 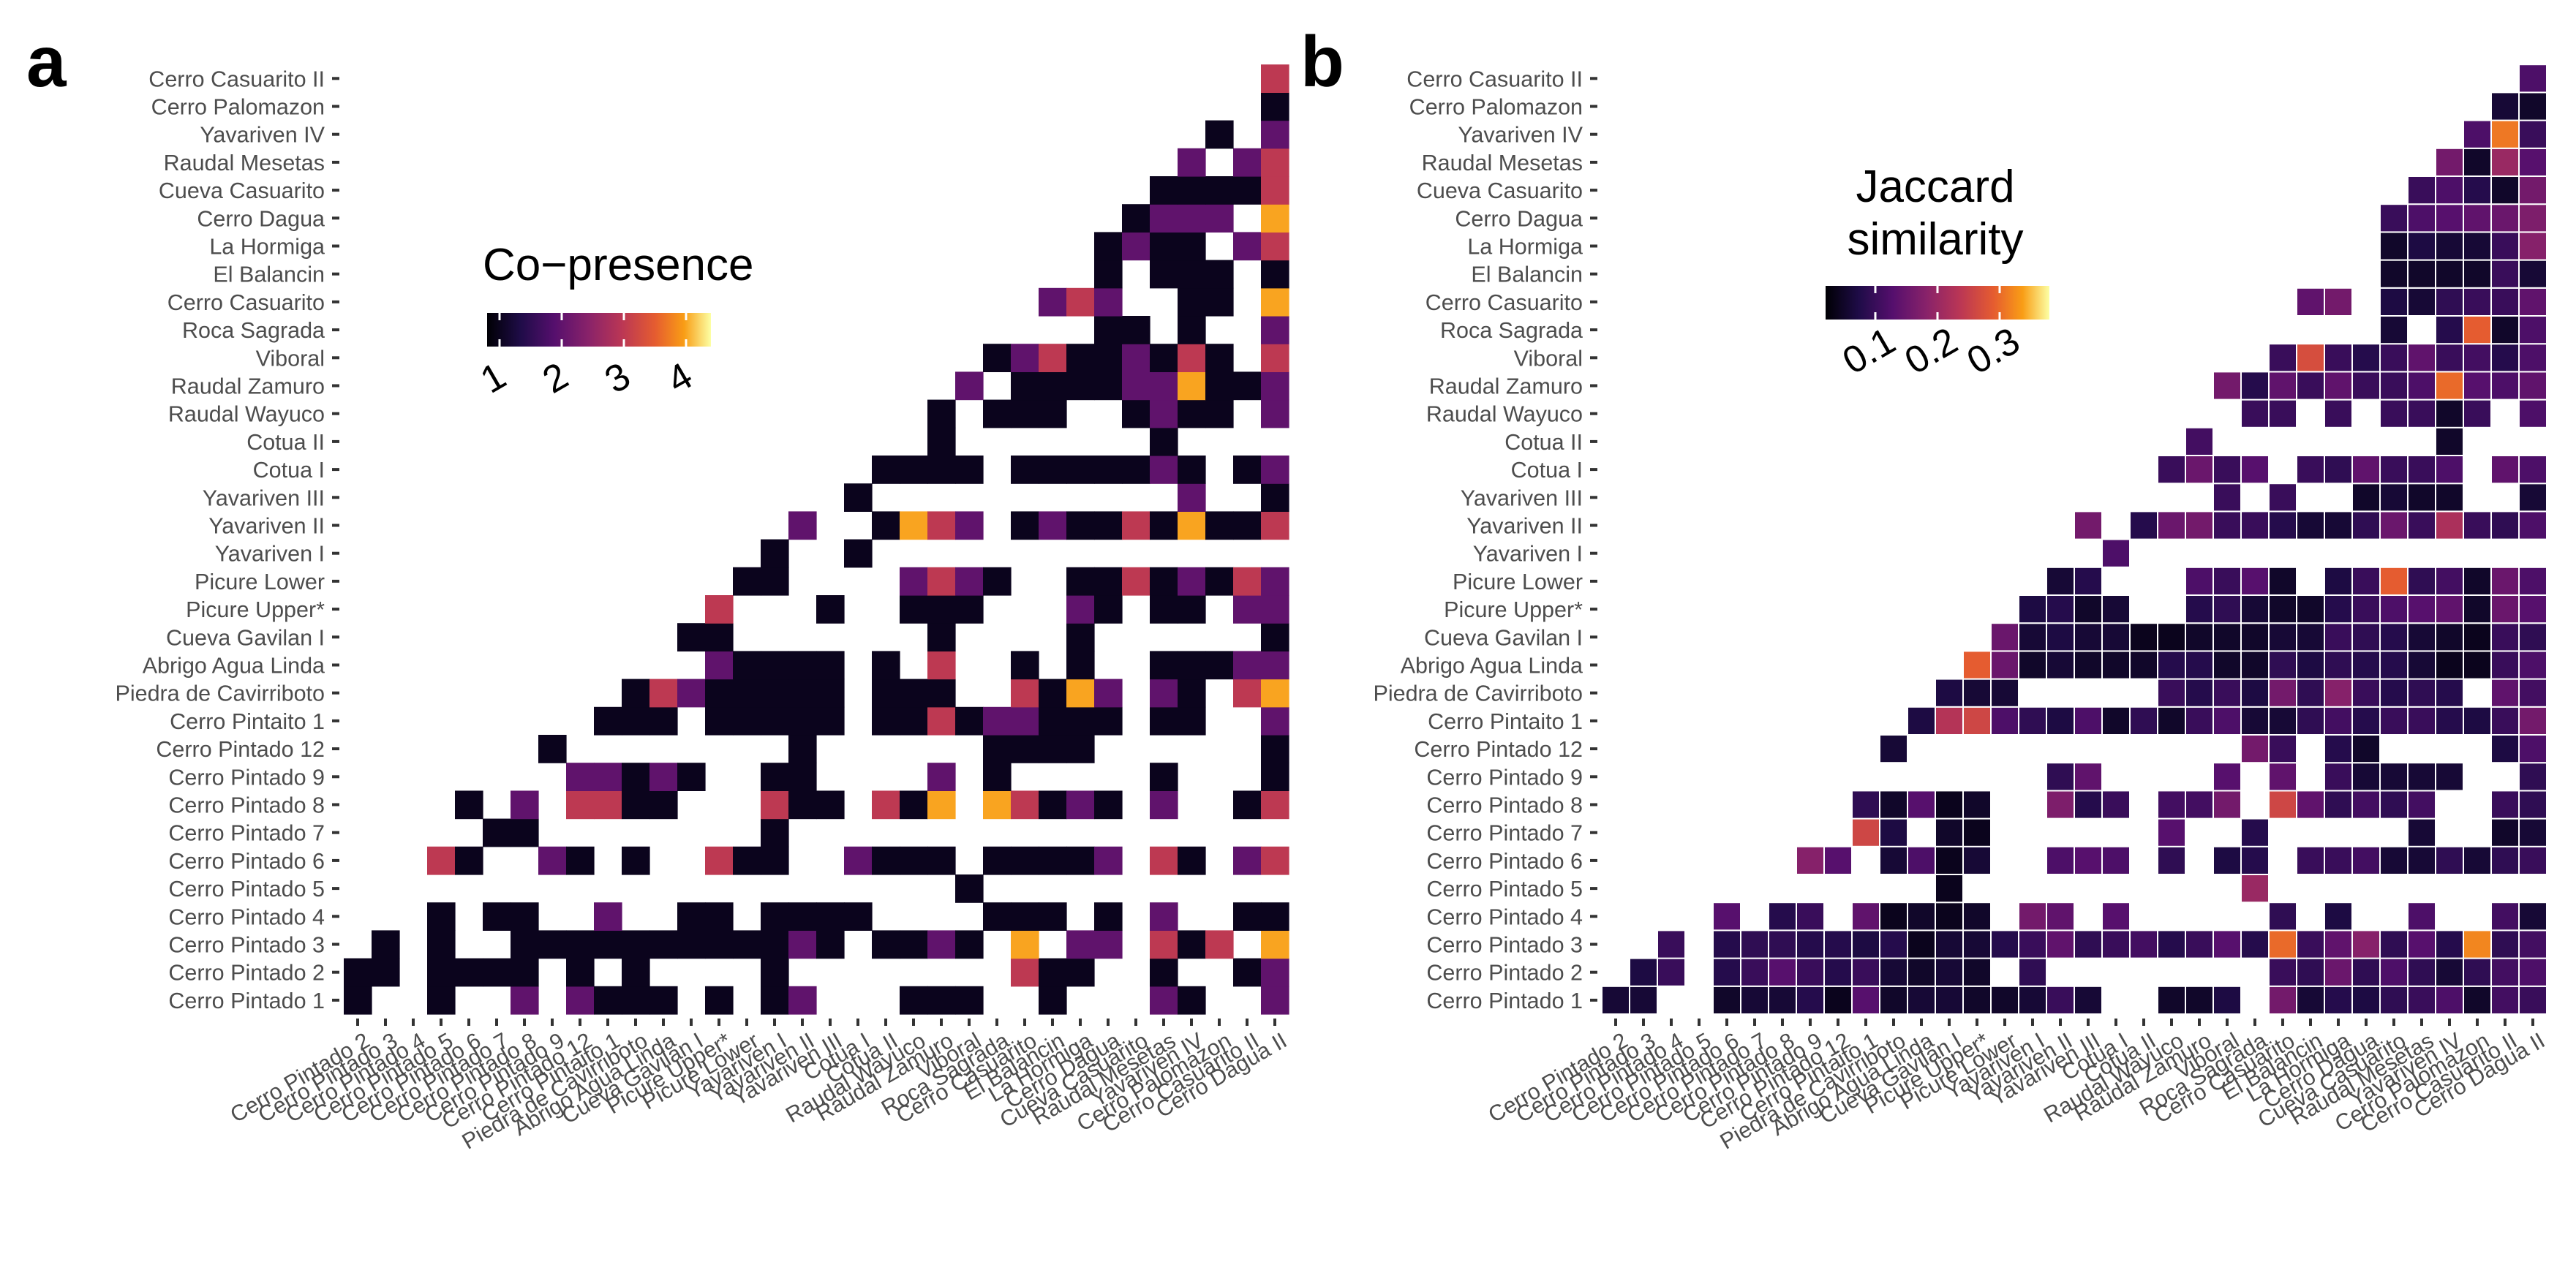 I want to click on y-tick-label: Cotua II, so click(x=1543, y=442).